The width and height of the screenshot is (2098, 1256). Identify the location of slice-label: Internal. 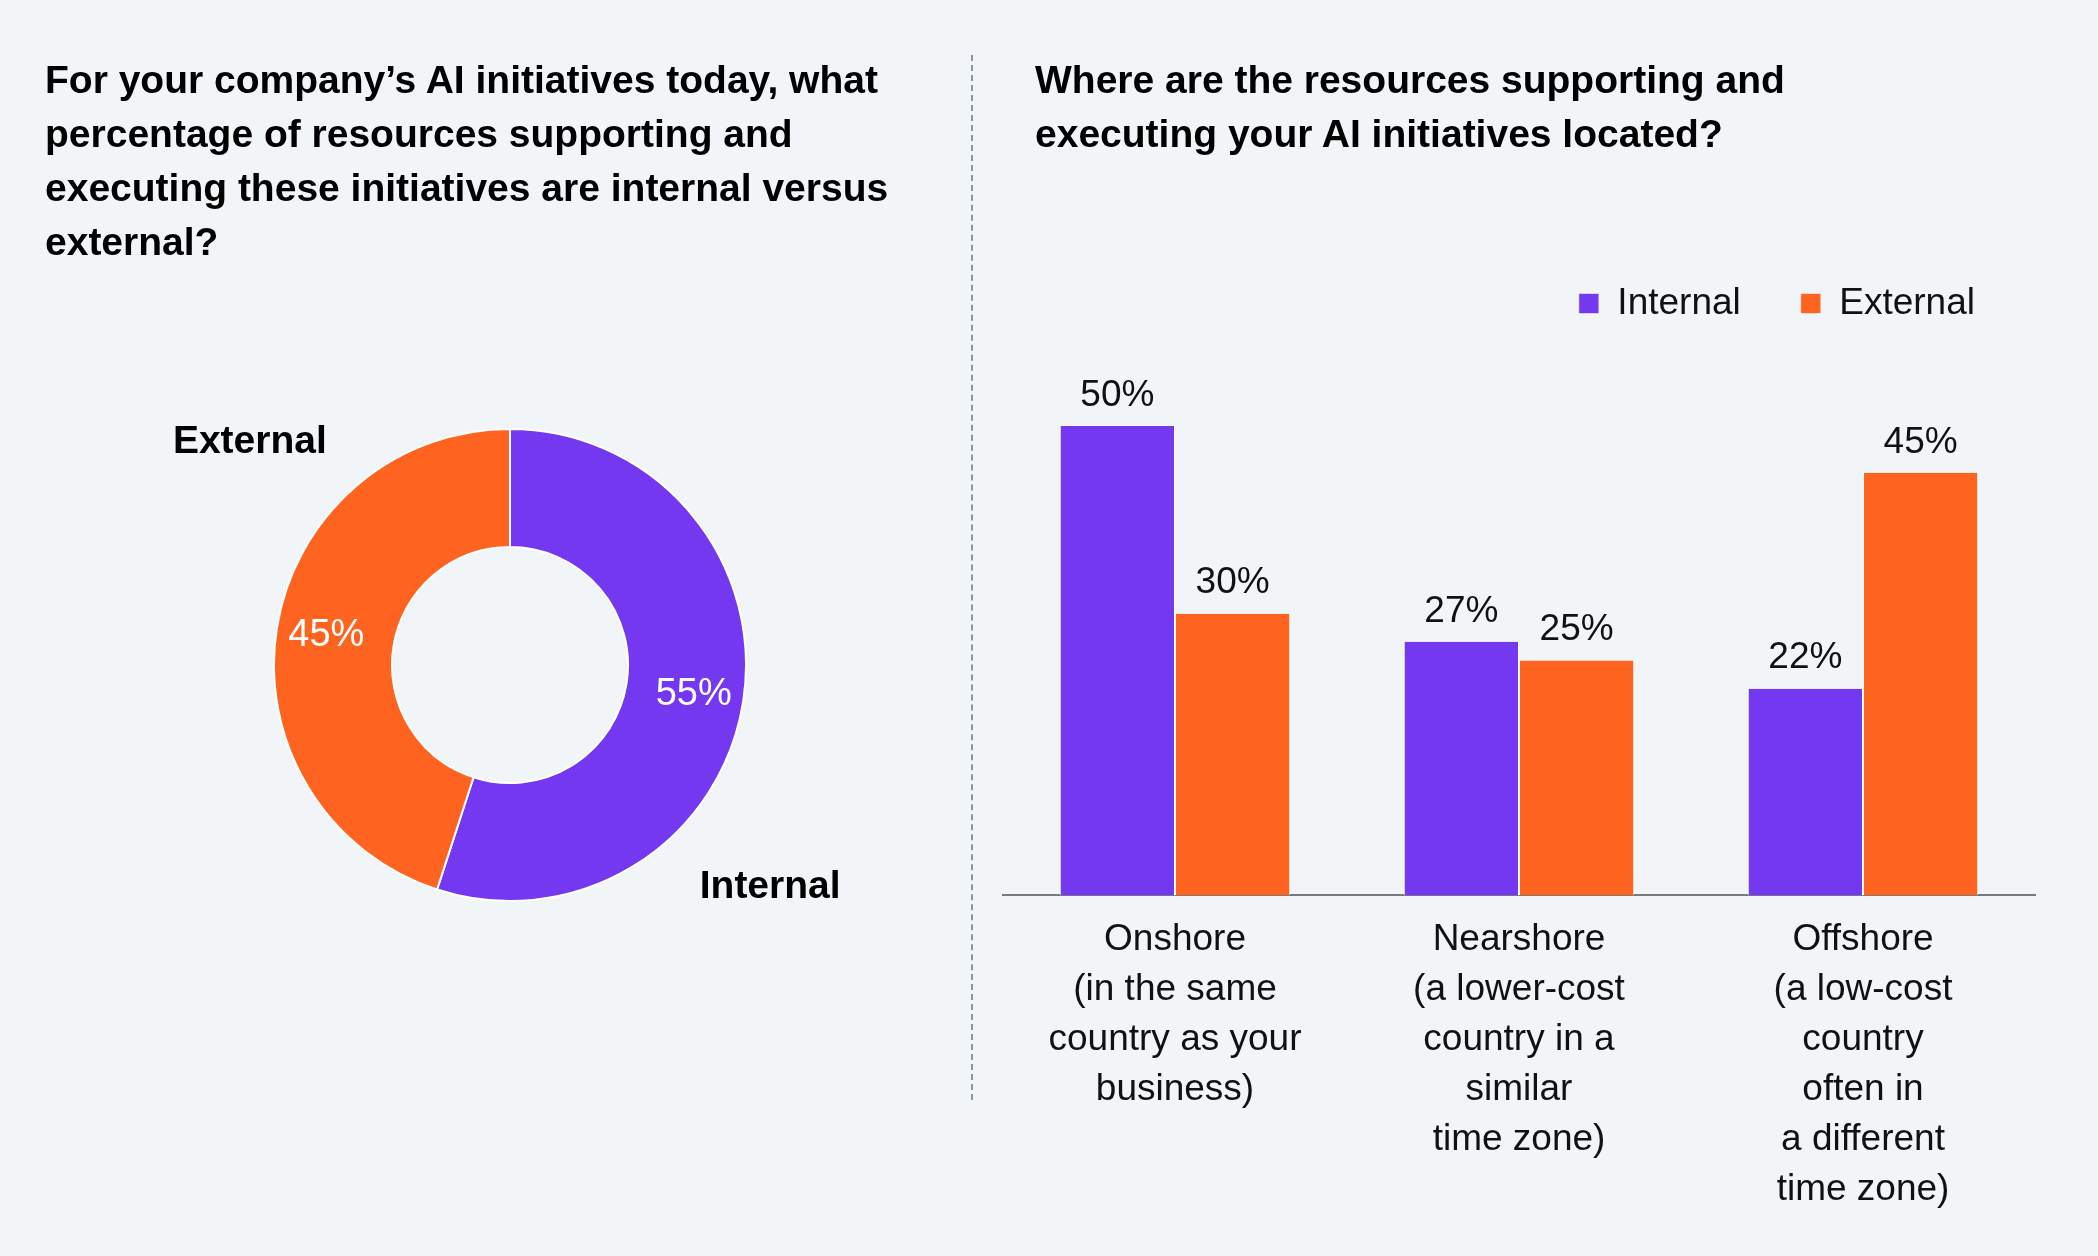
(770, 885).